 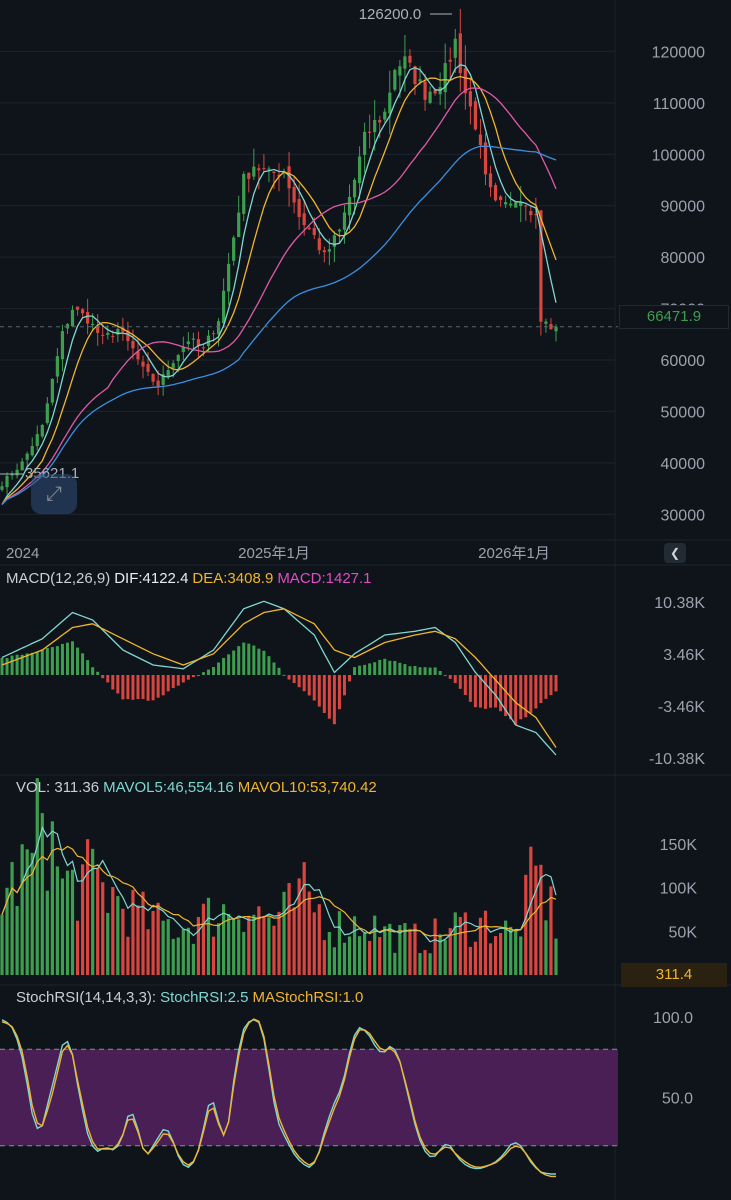 What do you see at coordinates (279, 678) in the screenshot?
I see `macd-dif-line` at bounding box center [279, 678].